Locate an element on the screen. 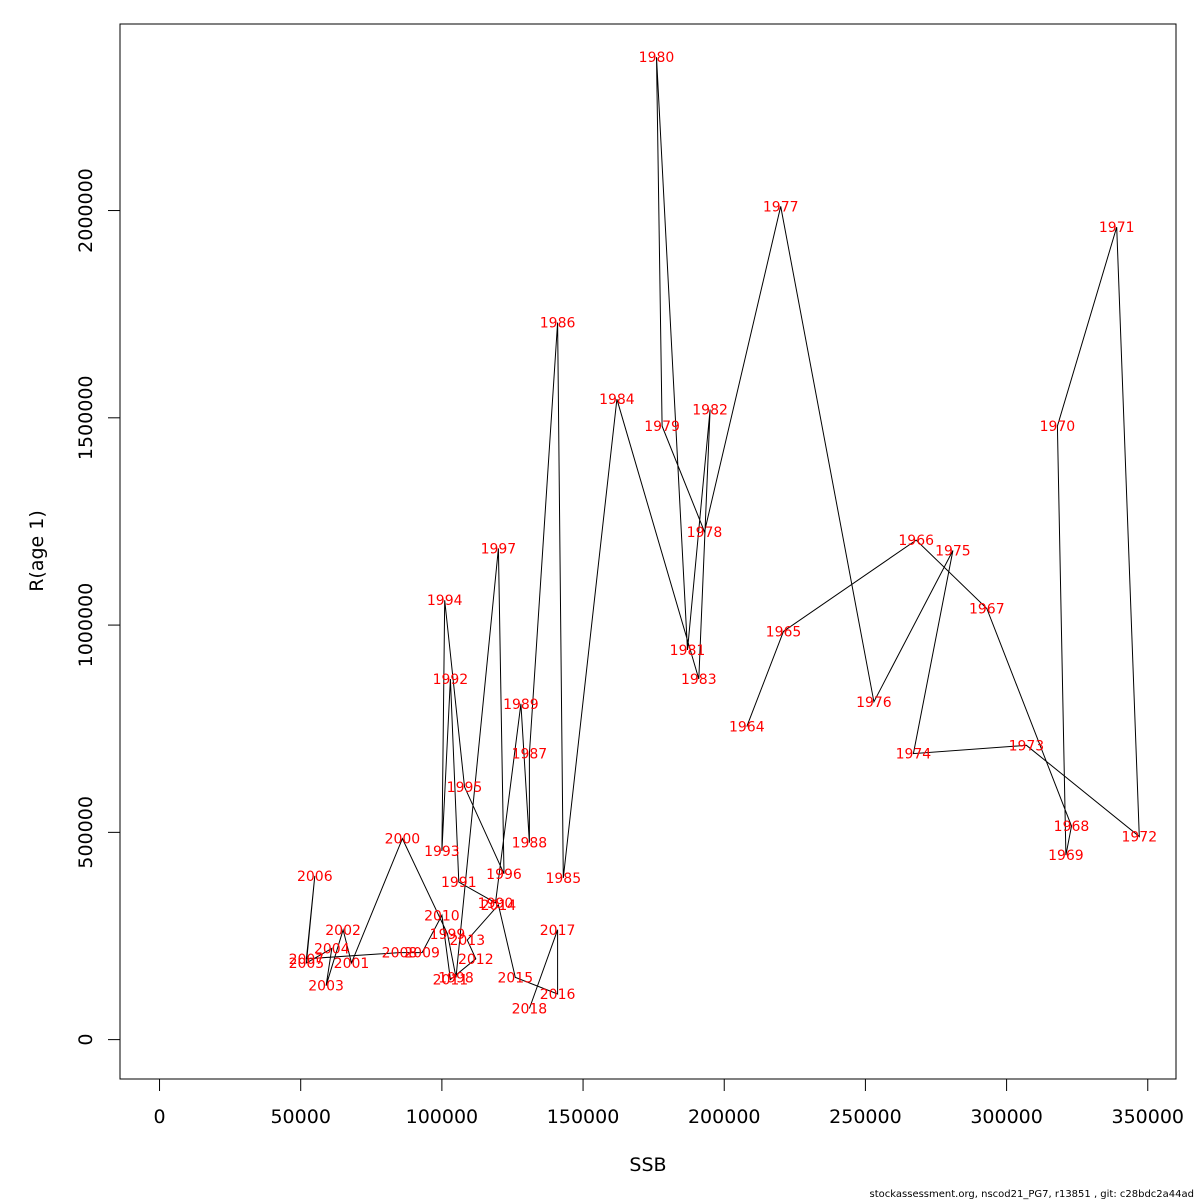 The image size is (1200, 1200). point-label: 1998 is located at coordinates (456, 978).